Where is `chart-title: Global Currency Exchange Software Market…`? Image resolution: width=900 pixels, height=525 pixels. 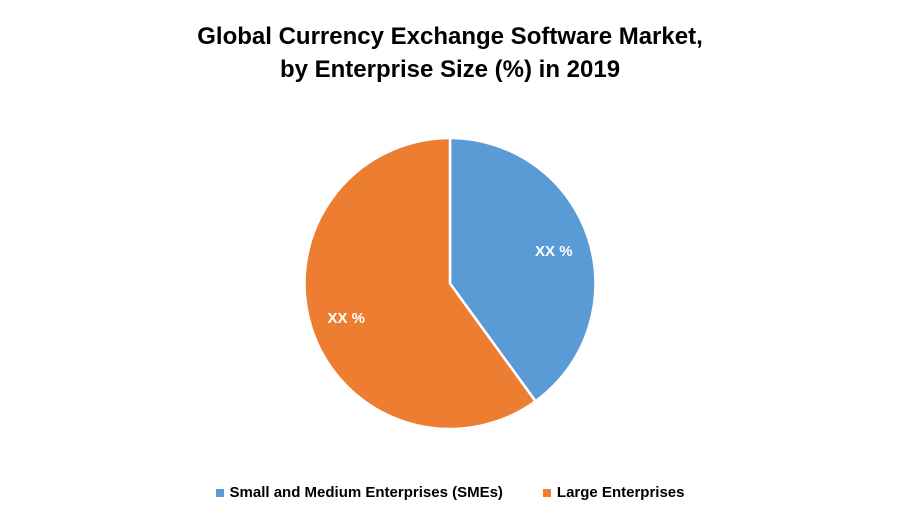 chart-title: Global Currency Exchange Software Market… is located at coordinates (450, 53).